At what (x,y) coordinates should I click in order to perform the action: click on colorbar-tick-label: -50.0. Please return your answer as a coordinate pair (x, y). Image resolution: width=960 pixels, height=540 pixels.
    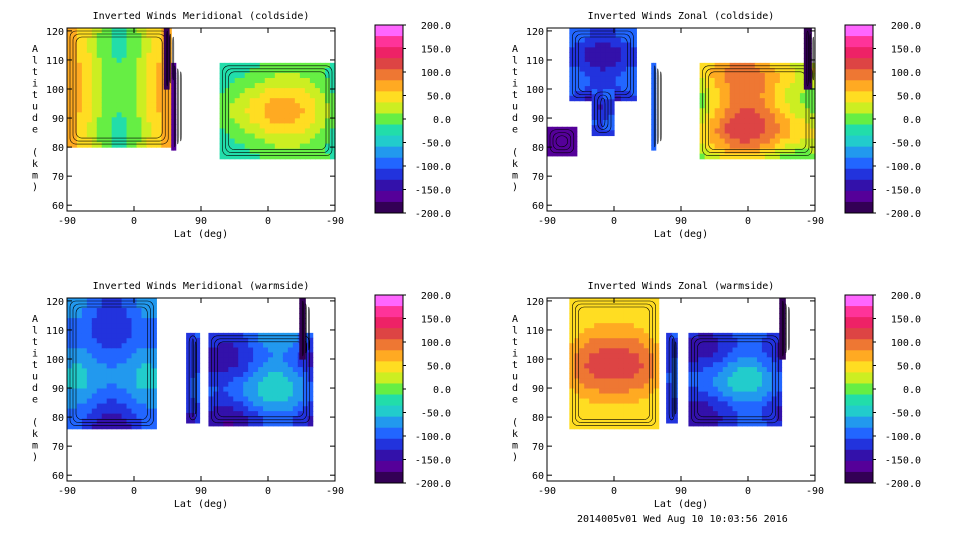
    Looking at the image, I should click on (436, 144).